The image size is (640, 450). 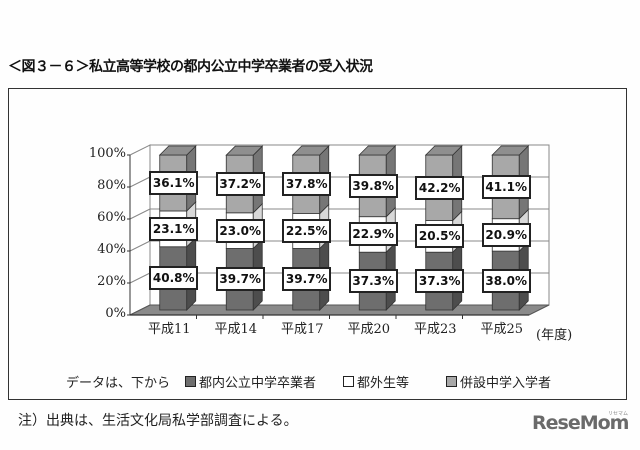 What do you see at coordinates (307, 184) in the screenshot?
I see `data-label: 37.8%` at bounding box center [307, 184].